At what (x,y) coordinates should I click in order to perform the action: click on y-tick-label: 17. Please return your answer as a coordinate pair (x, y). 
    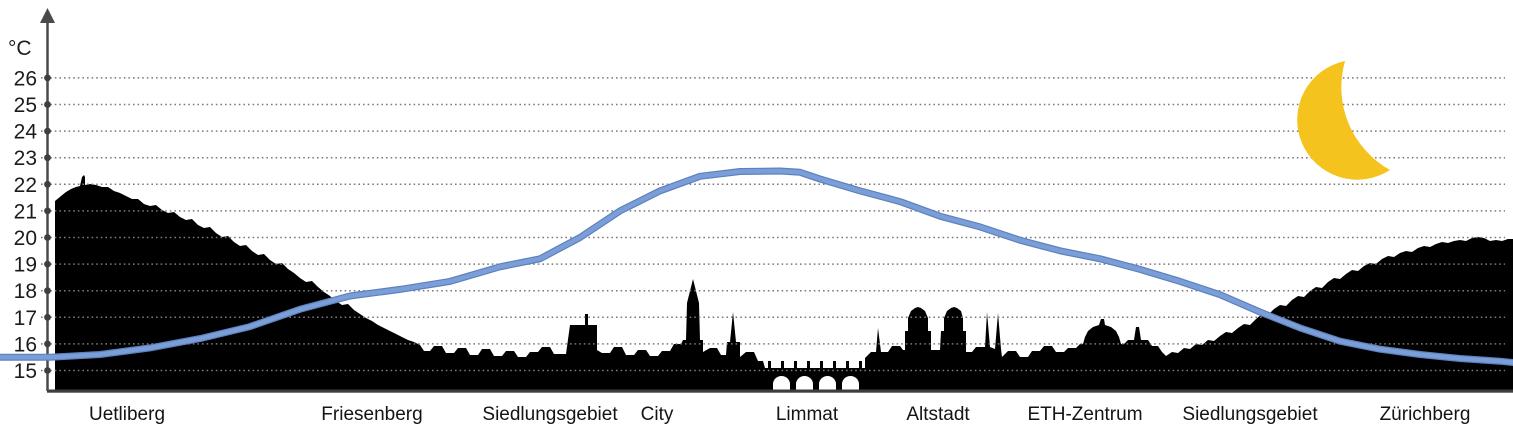
    Looking at the image, I should click on (25, 318).